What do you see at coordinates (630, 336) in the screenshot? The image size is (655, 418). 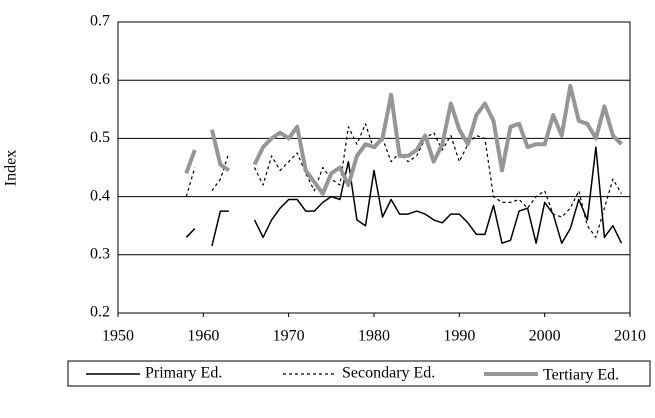 I see `x-tick-label: 2010` at bounding box center [630, 336].